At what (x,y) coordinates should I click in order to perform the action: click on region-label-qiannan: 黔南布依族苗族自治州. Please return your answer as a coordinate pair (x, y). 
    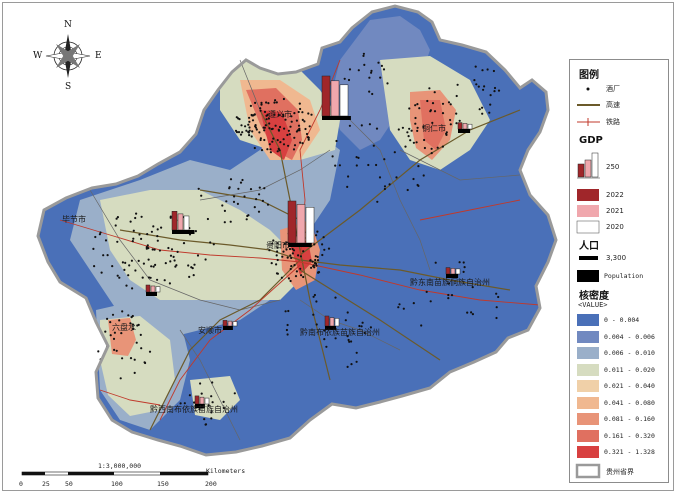
    Looking at the image, I should click on (340, 332).